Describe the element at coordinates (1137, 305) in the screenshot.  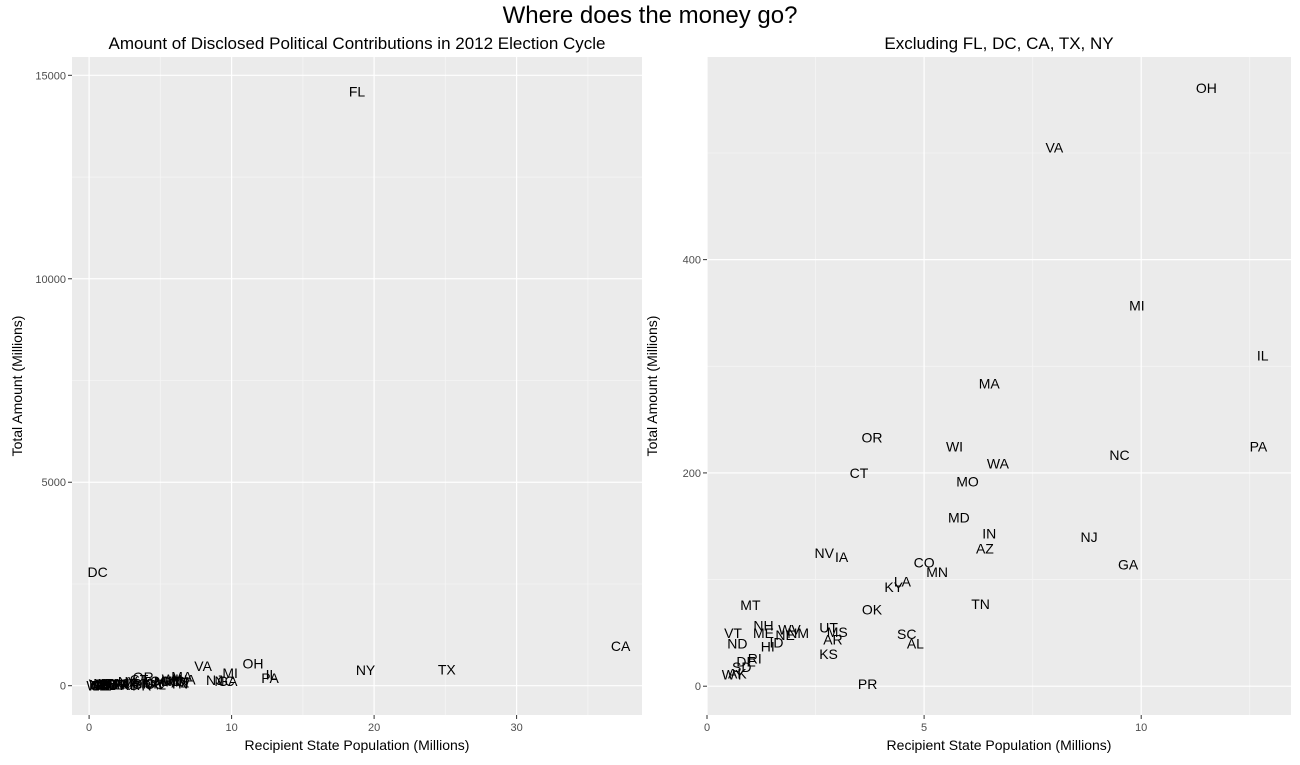
I see `excl-point-mi: MI` at that location.